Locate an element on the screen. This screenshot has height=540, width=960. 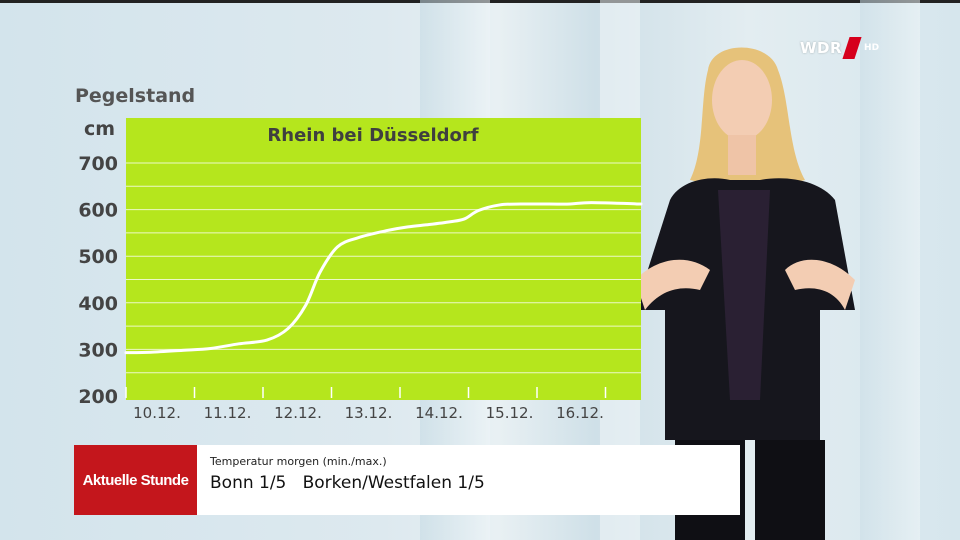
show-brand-box: Aktuelle Stunde is located at coordinates (135, 480).